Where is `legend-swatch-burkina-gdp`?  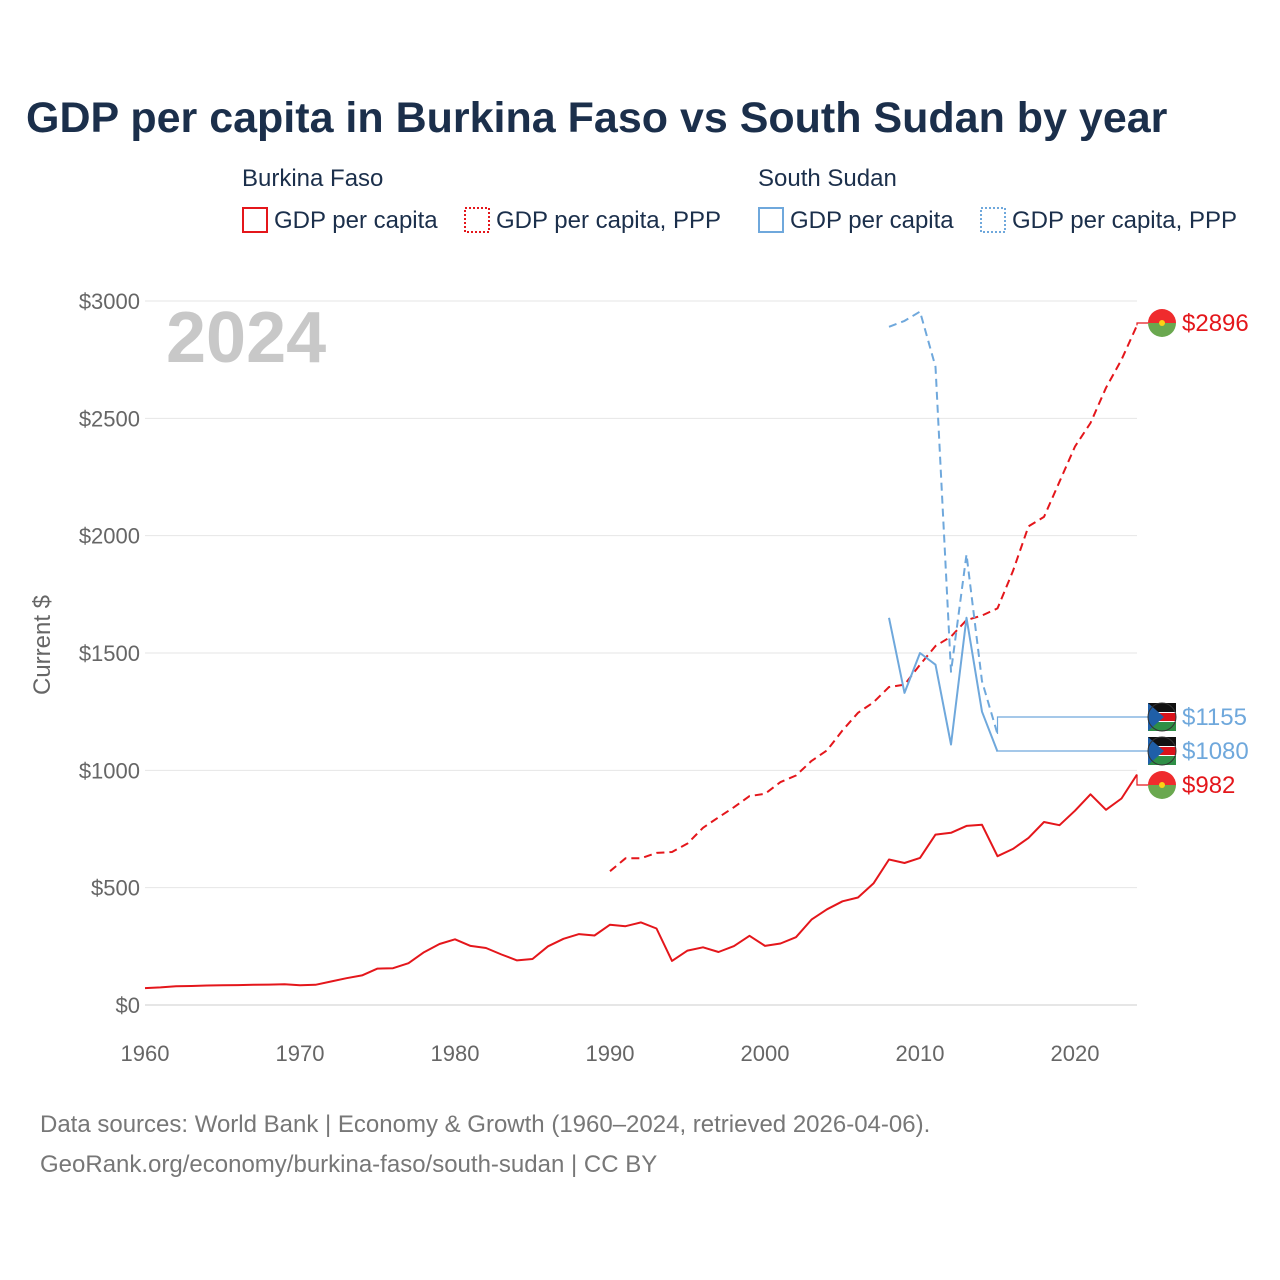
legend-swatch-burkina-gdp is located at coordinates (255, 220).